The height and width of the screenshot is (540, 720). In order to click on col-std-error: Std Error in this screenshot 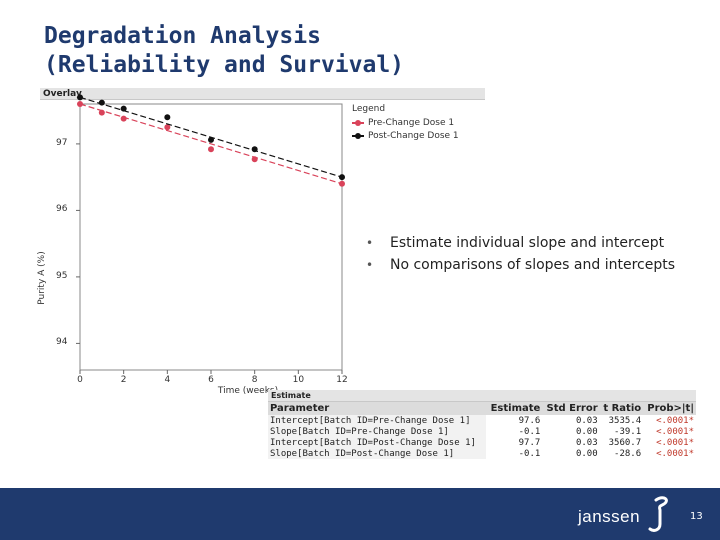, I will do `click(571, 408)`.